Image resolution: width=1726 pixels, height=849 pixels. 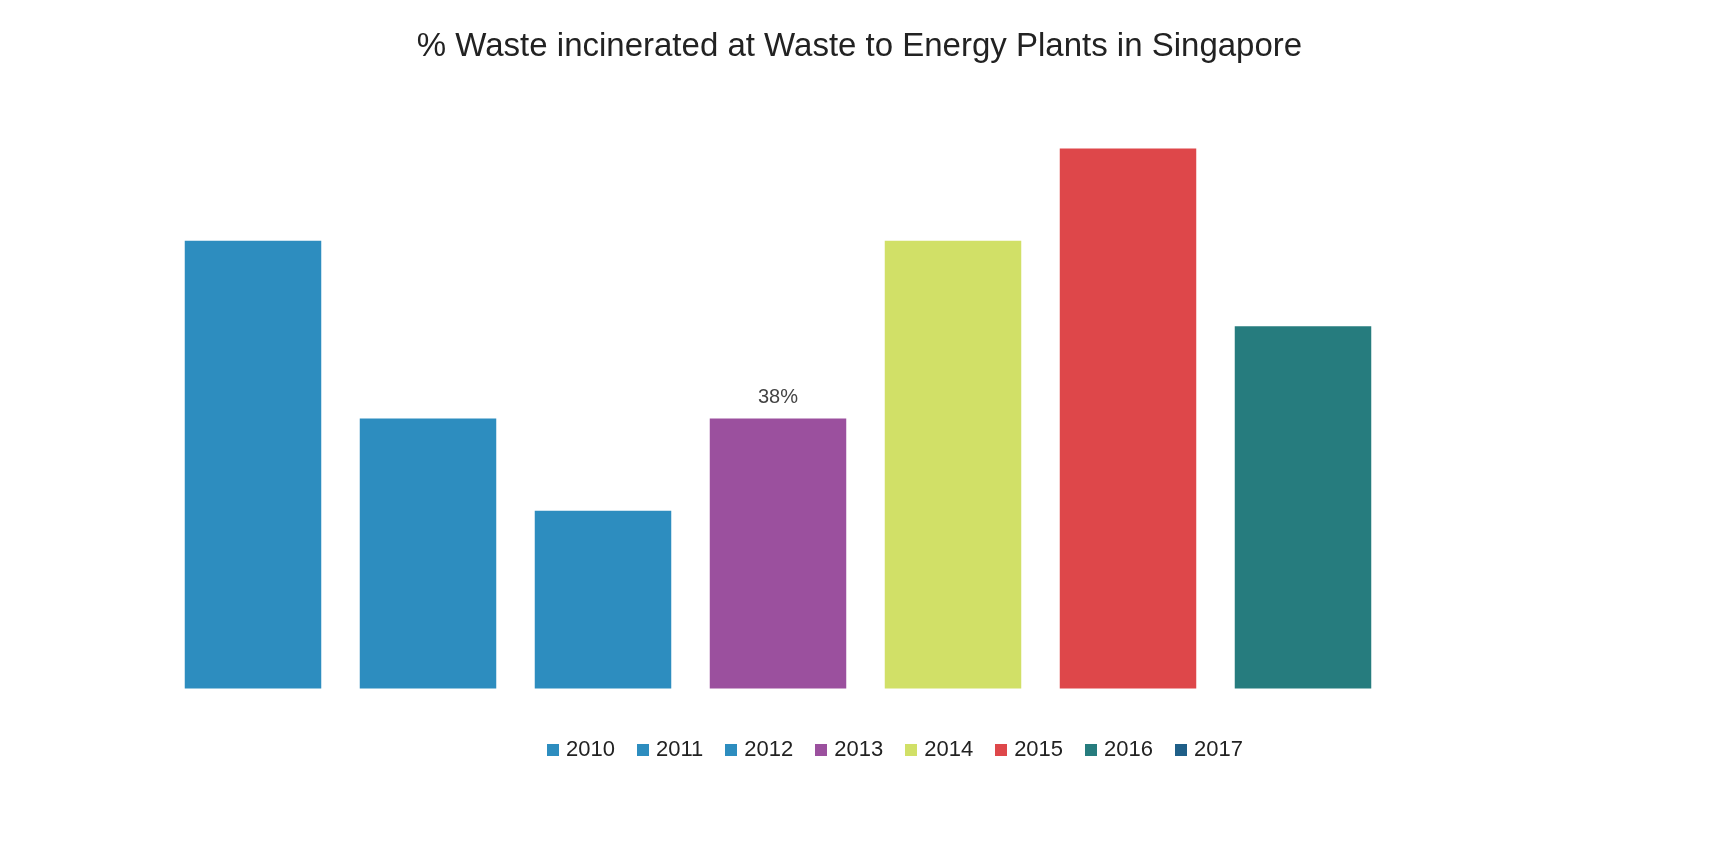 I want to click on chart-title: % Waste incinerated at Waste to Energy Plants in Singapore, so click(x=859, y=44).